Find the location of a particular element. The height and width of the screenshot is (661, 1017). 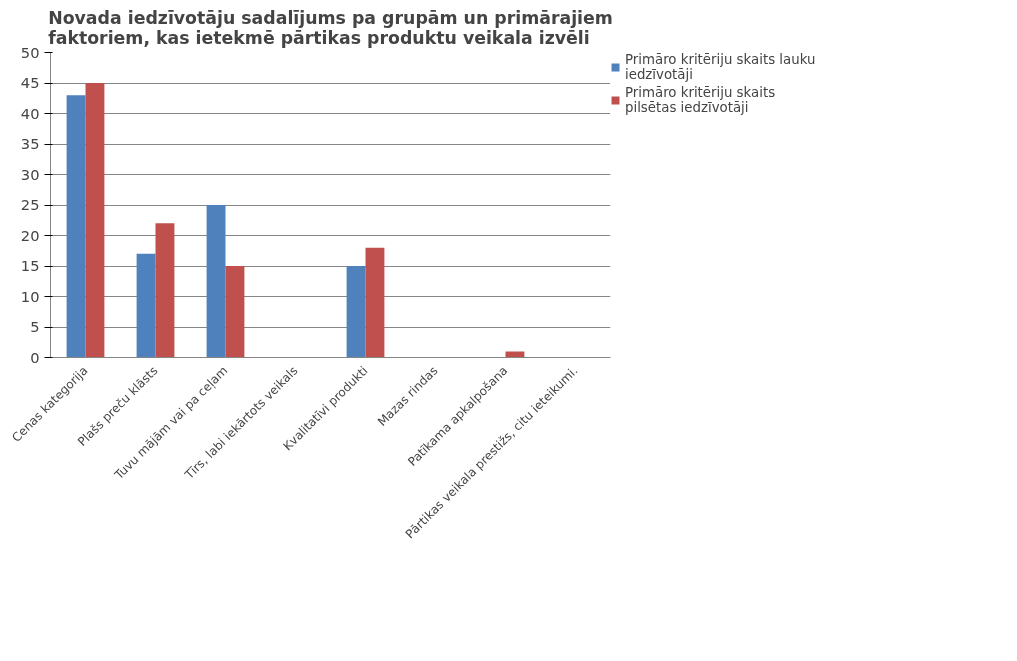

y-tick-label: 50 is located at coordinates (30, 52).